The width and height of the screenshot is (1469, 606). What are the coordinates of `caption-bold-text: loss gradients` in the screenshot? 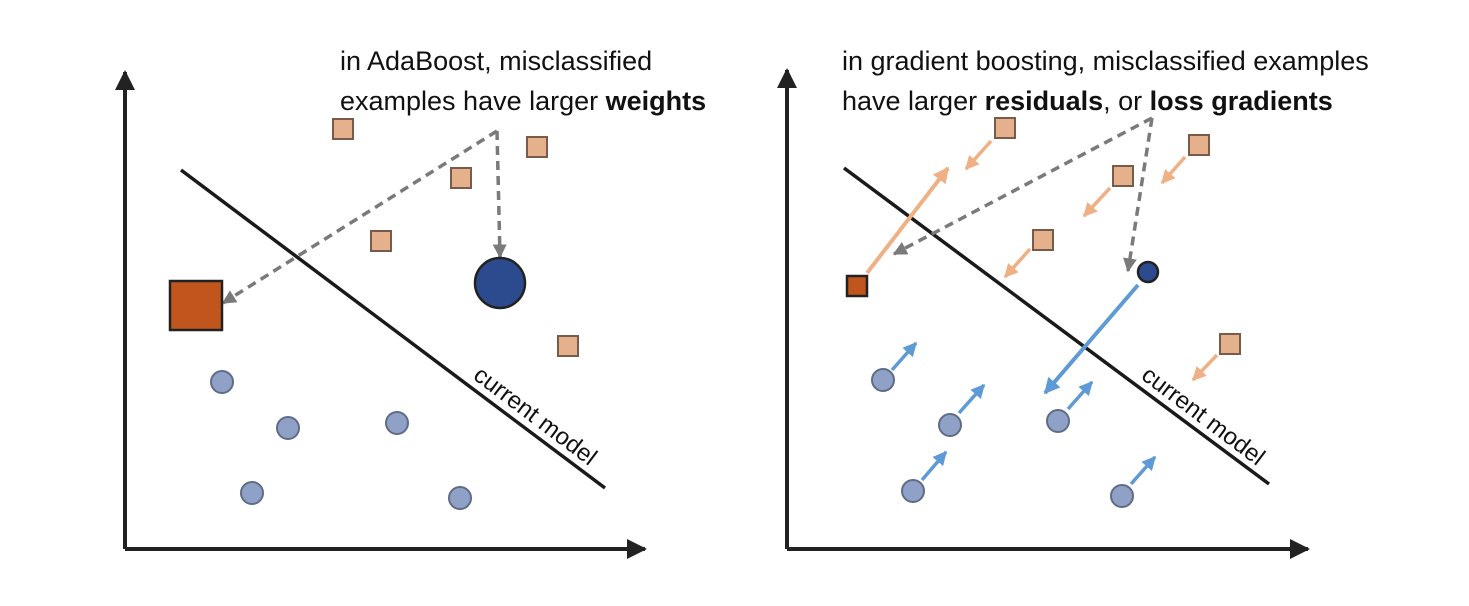 It's located at (1241, 101).